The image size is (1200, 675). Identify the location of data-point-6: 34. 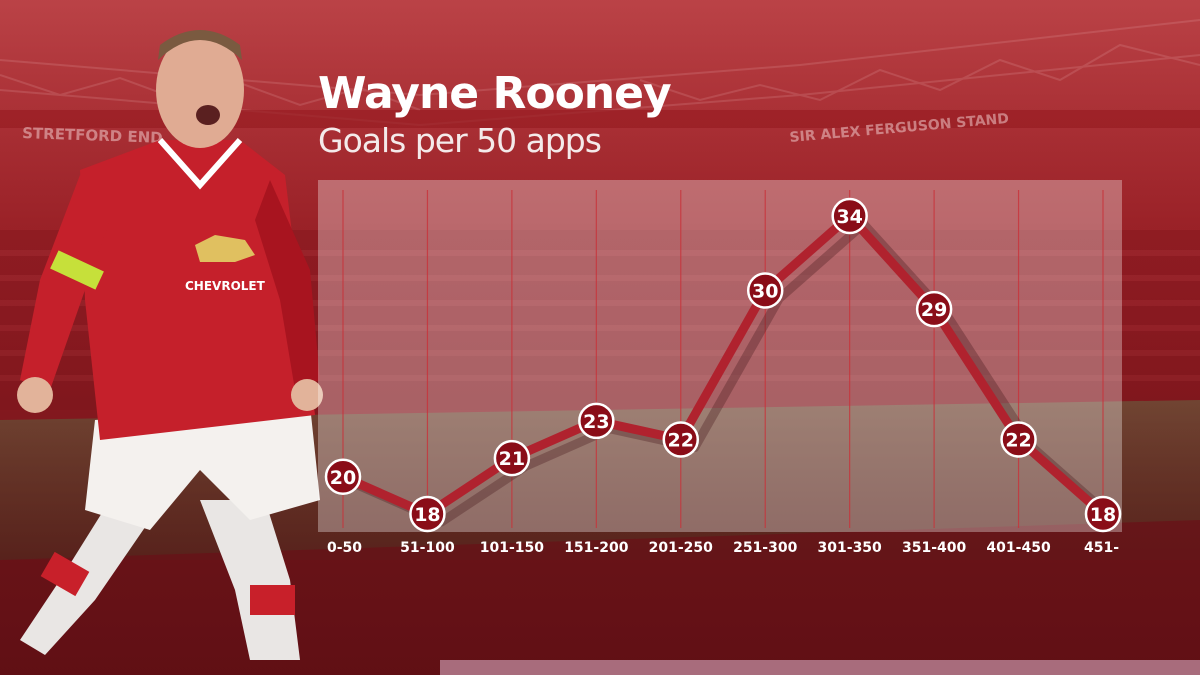
(849, 216).